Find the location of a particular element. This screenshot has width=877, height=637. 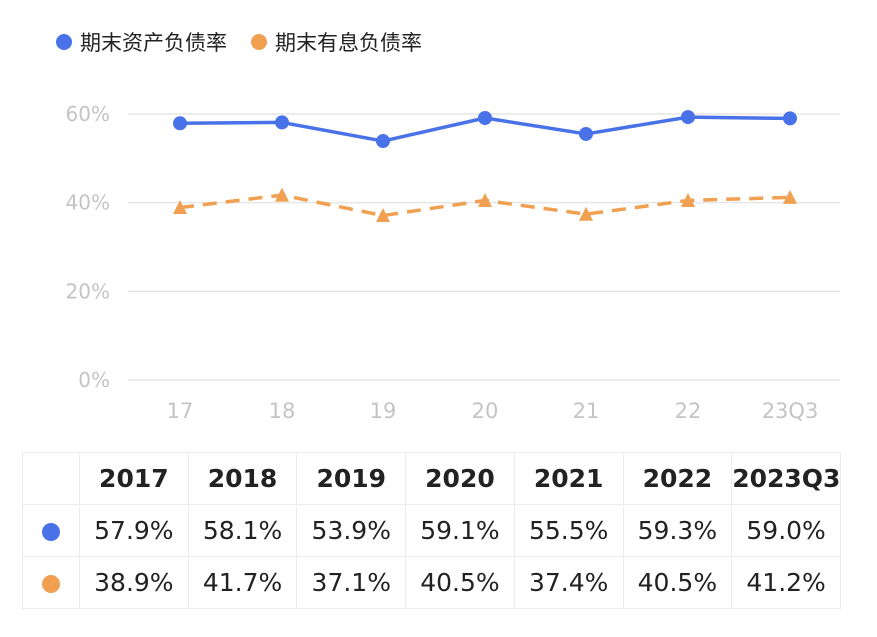

table-header-cell: 2019 is located at coordinates (351, 478).